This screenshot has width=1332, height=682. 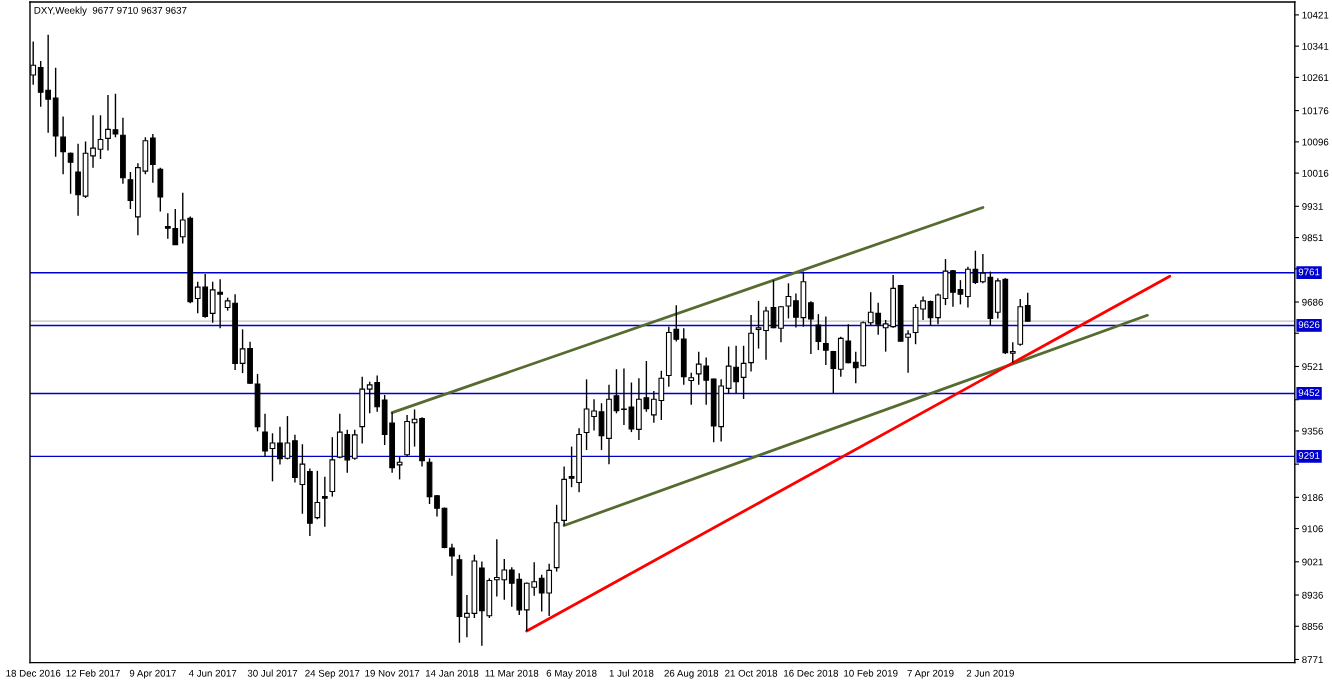 What do you see at coordinates (990, 673) in the screenshot?
I see `x-tick-label: 2 Jun 2019` at bounding box center [990, 673].